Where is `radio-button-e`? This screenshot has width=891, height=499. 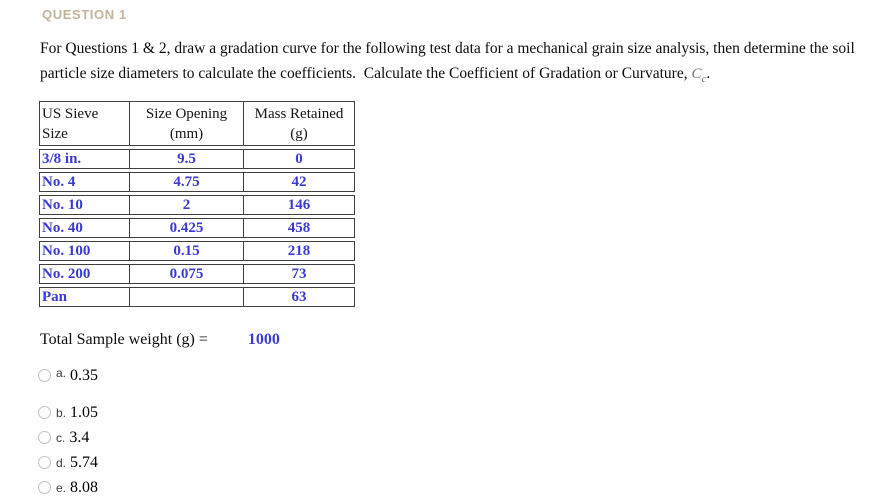 radio-button-e is located at coordinates (44, 487).